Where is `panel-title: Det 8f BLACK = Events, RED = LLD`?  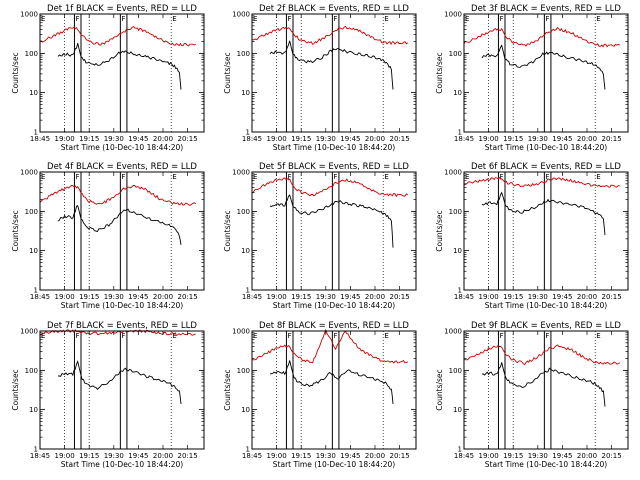 panel-title: Det 8f BLACK = Events, RED = LLD is located at coordinates (334, 326).